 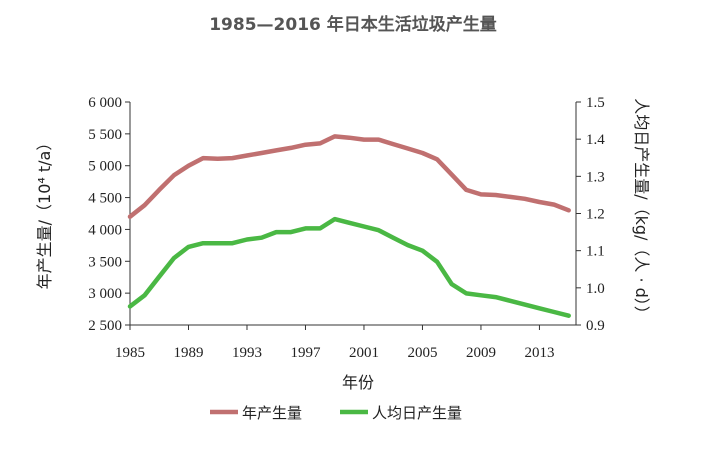 What do you see at coordinates (481, 353) in the screenshot?
I see `x-tick-label: 2009` at bounding box center [481, 353].